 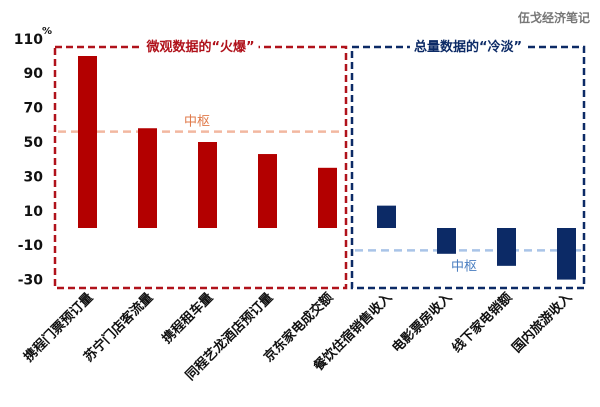 What do you see at coordinates (31, 246) in the screenshot?
I see `y-tick-label: -10` at bounding box center [31, 246].